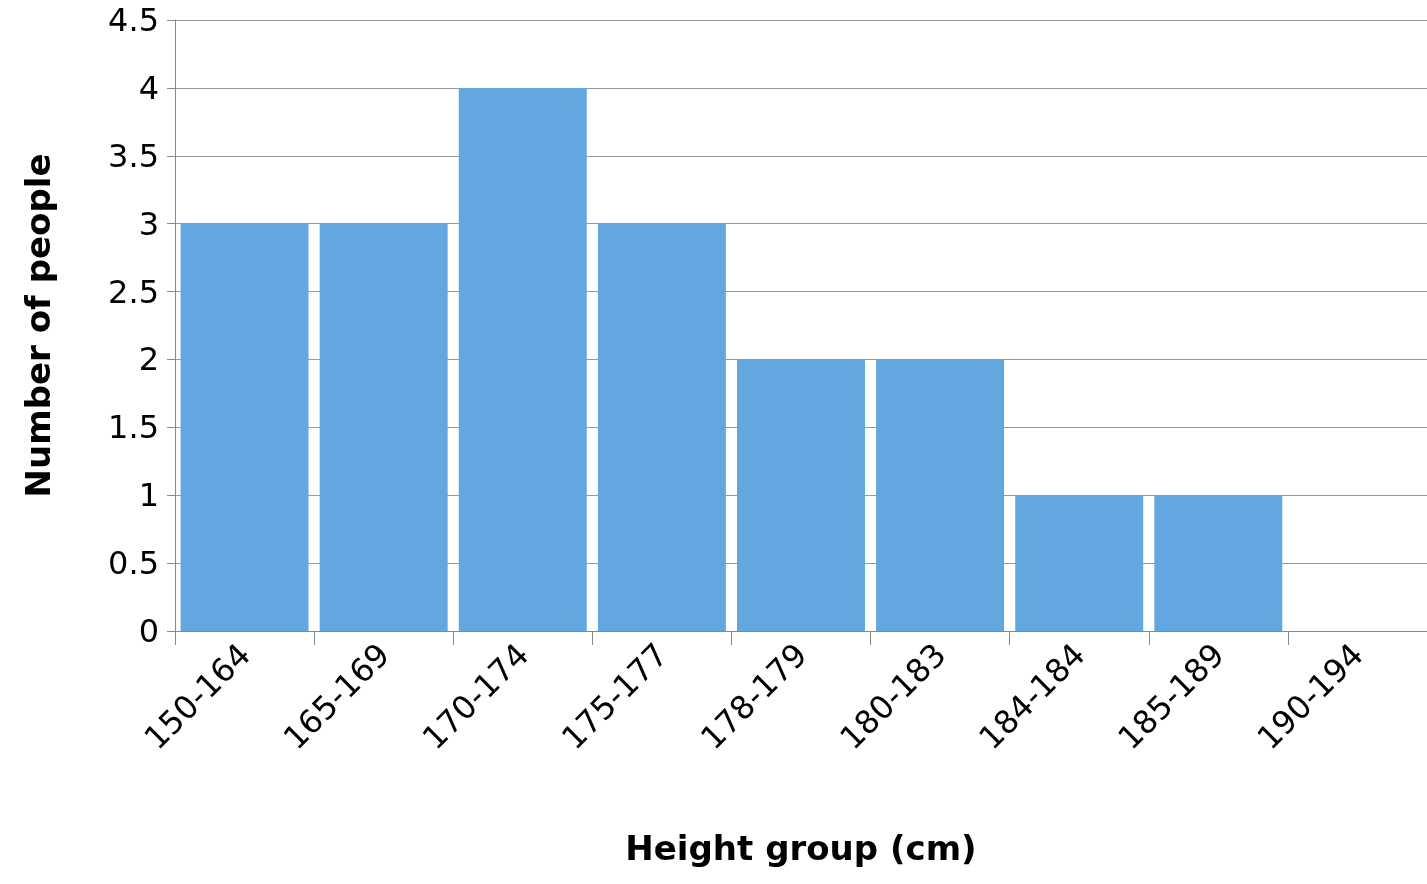  Describe the element at coordinates (148, 223) in the screenshot. I see `y-tick-label: 3` at that location.